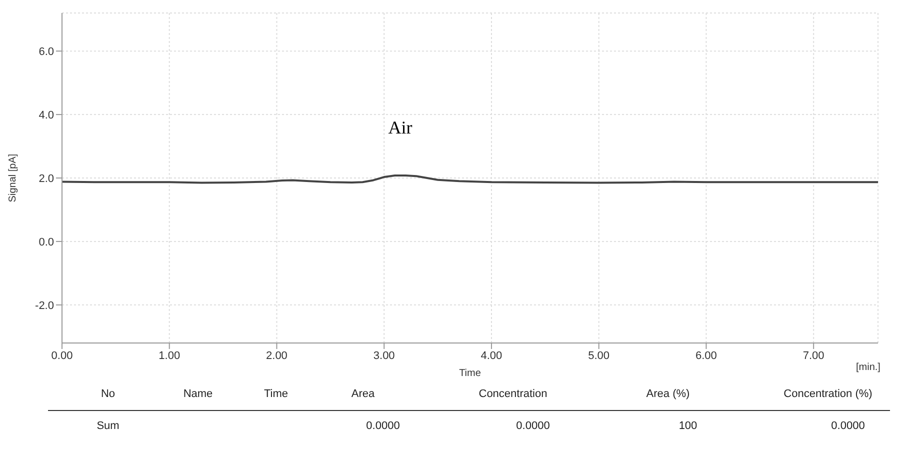 Image resolution: width=898 pixels, height=463 pixels. What do you see at coordinates (46, 115) in the screenshot?
I see `y-tick-label: 4.0` at bounding box center [46, 115].